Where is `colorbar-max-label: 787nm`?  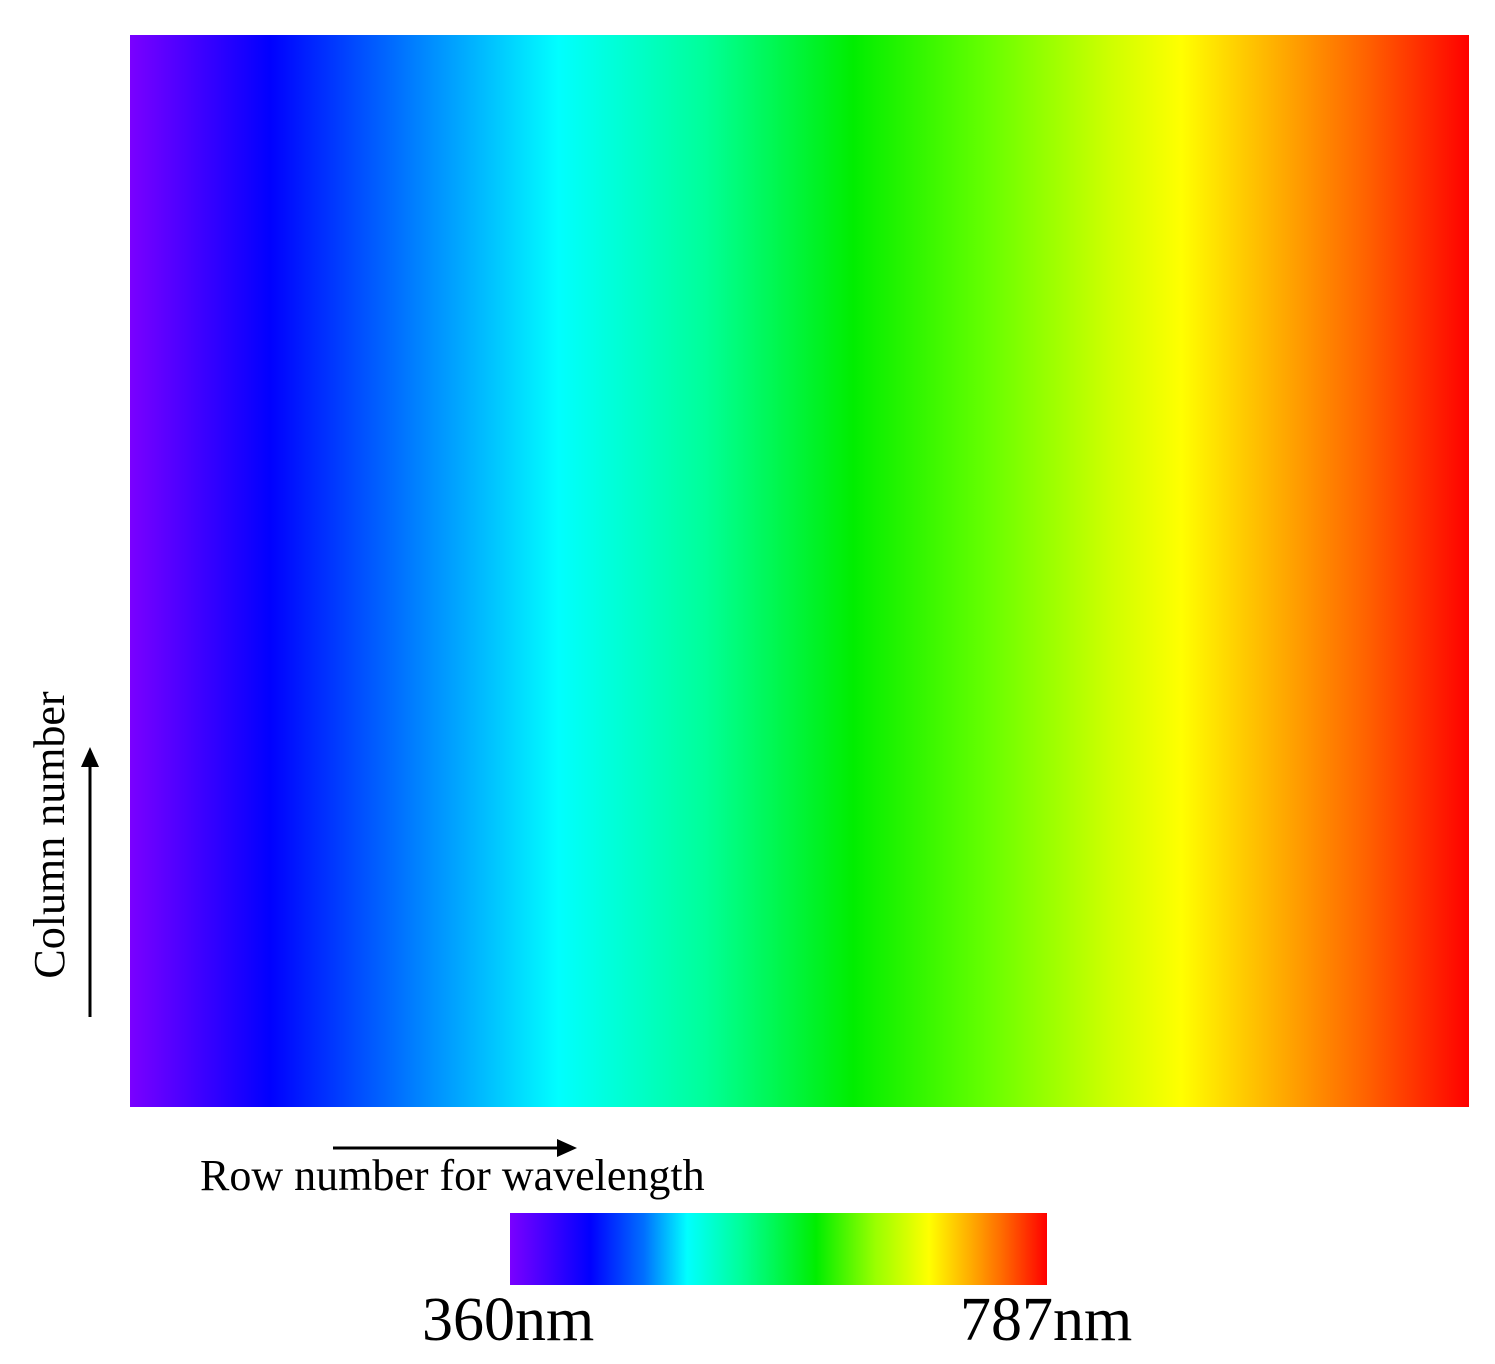
colorbar-max-label: 787nm is located at coordinates (1046, 1320).